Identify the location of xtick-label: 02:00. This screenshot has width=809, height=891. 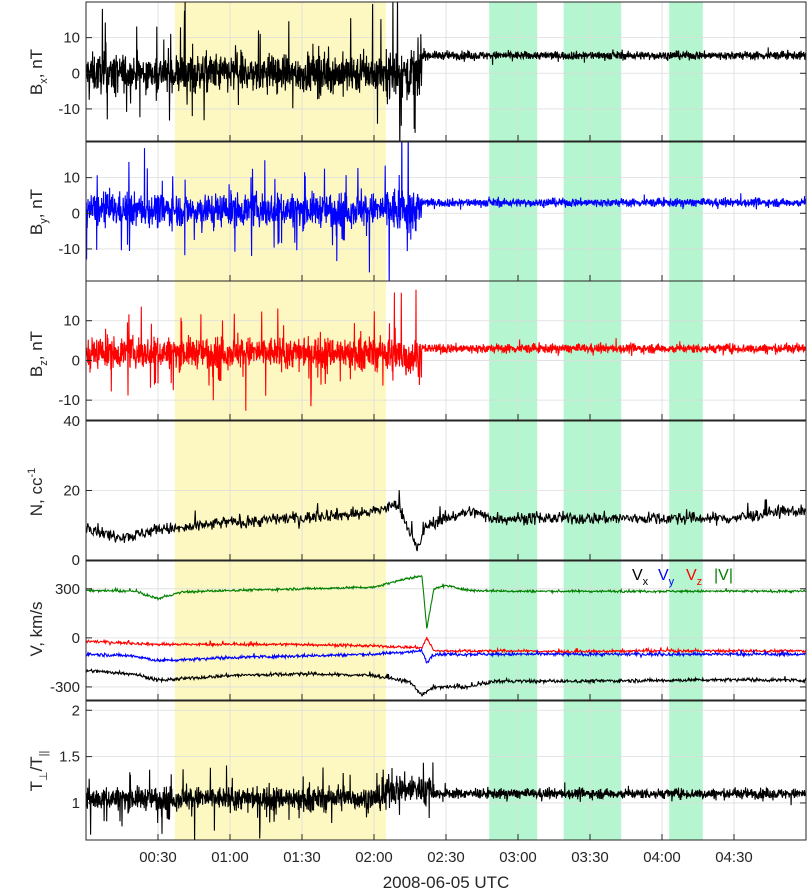
(374, 857).